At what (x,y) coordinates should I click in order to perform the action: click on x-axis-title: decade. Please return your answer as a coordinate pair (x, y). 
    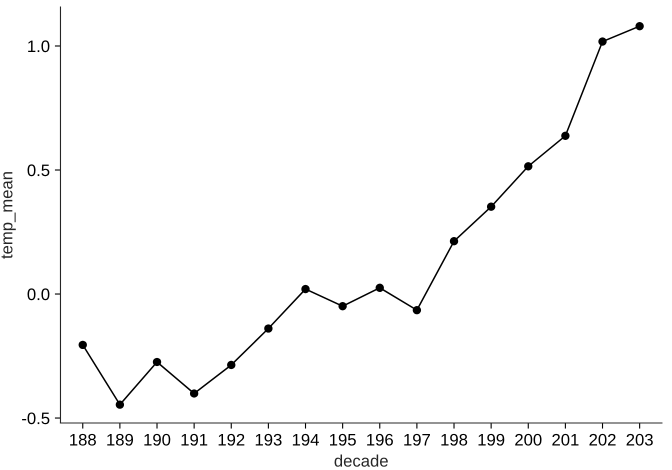
    Looking at the image, I should click on (361, 460).